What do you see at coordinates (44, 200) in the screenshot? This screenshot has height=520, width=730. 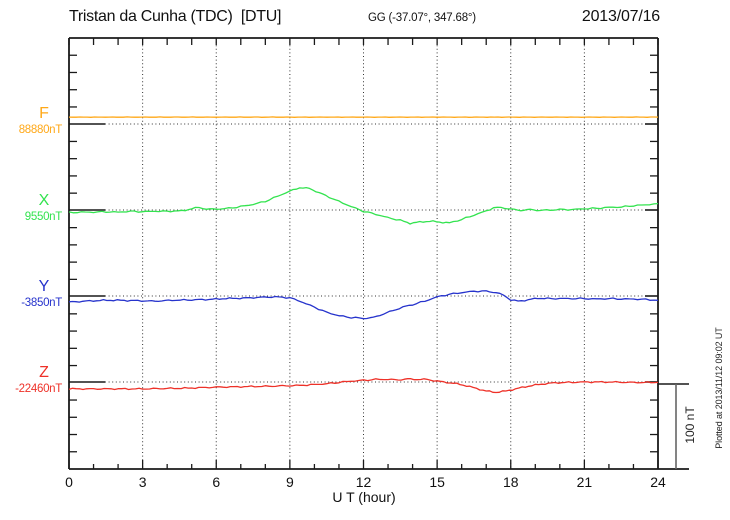 I see `component-letter-X: X` at bounding box center [44, 200].